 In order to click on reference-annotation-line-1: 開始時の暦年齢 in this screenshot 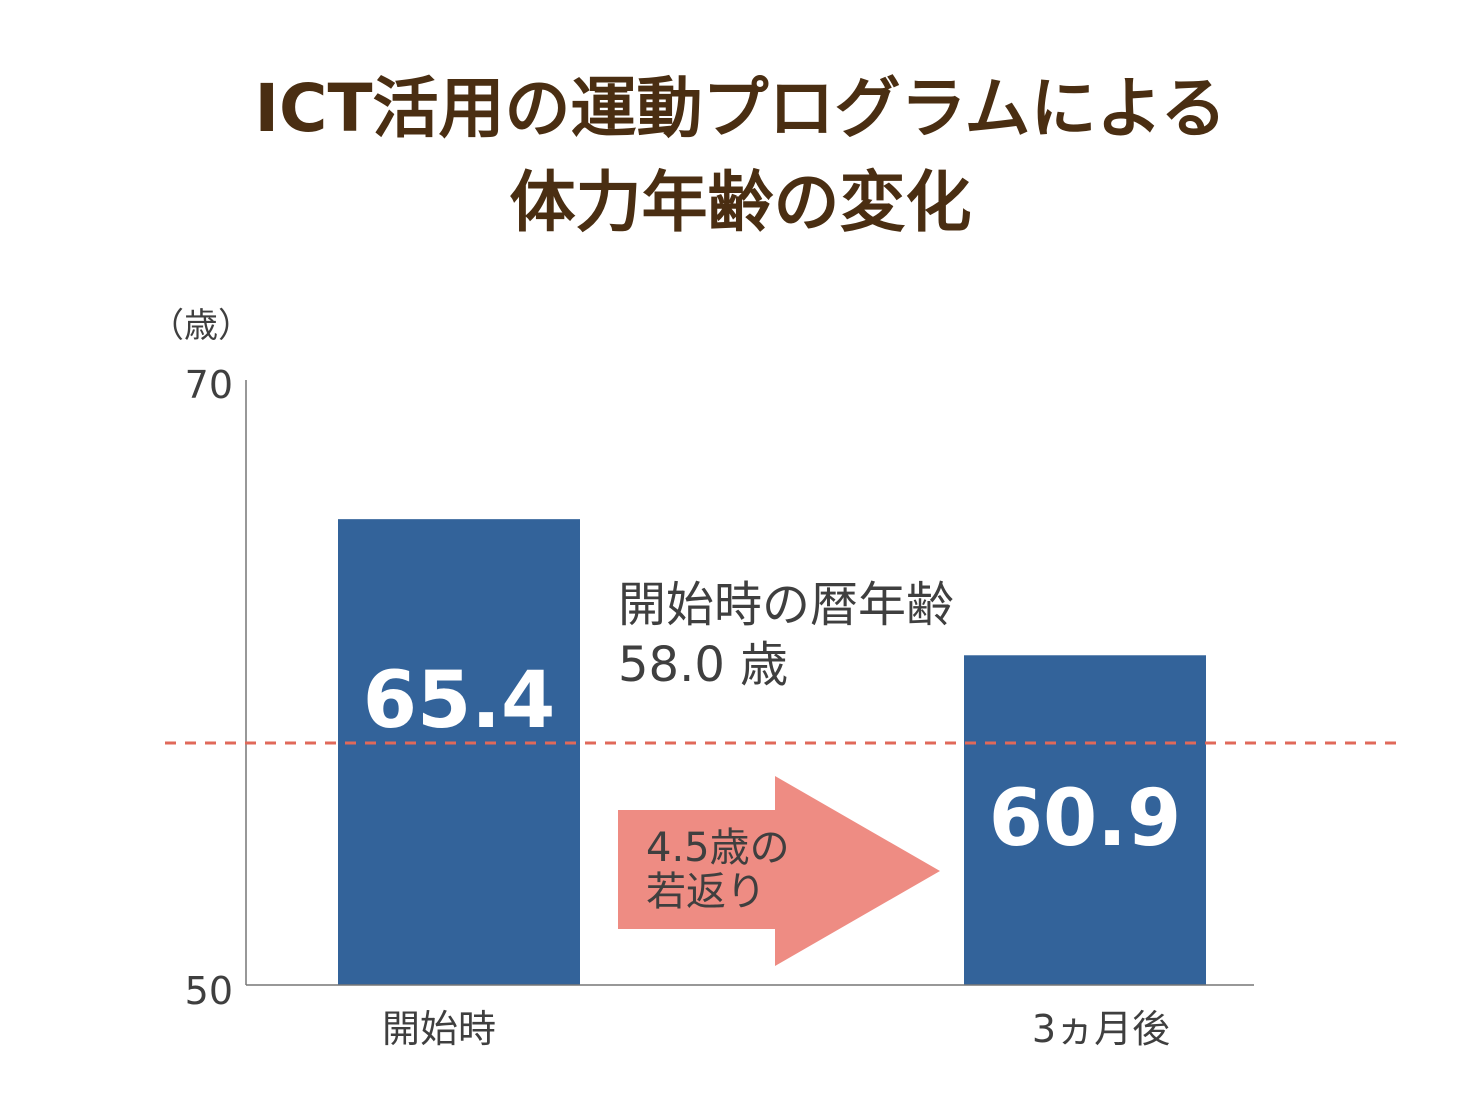, I will do `click(786, 605)`.